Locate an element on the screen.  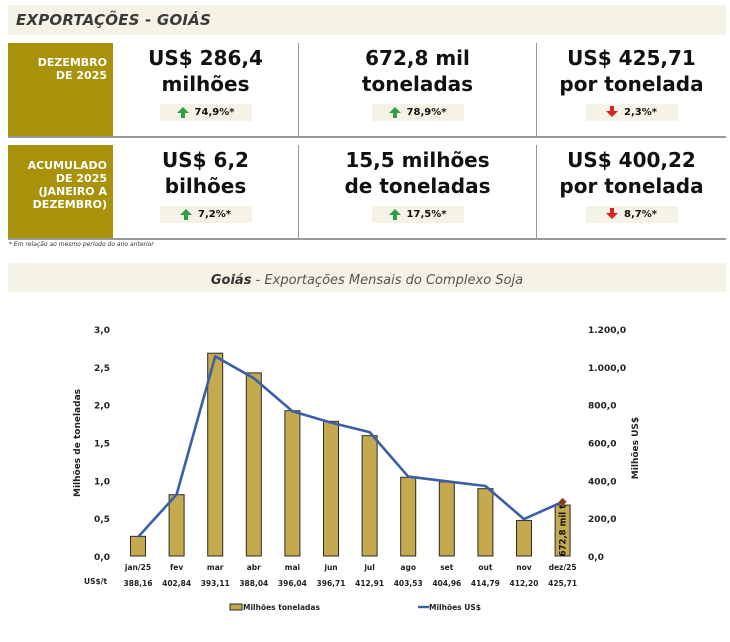
x-tick-label: mai is located at coordinates (292, 567).